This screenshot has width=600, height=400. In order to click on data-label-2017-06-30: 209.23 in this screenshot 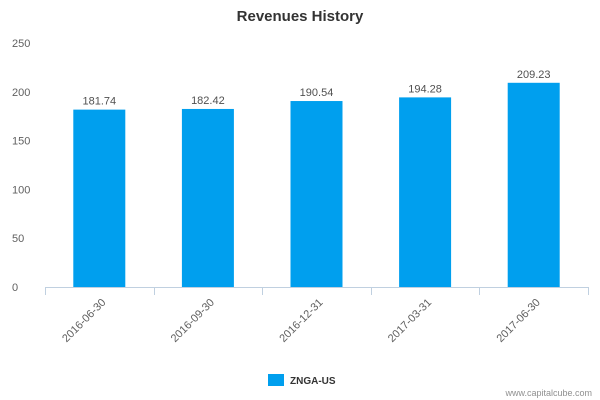, I will do `click(534, 75)`.